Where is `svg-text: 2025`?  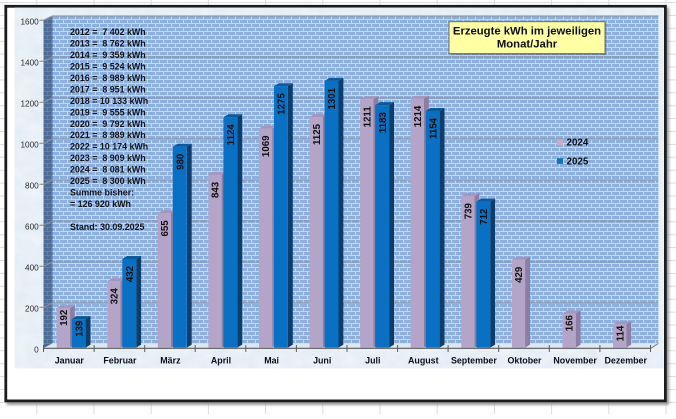 svg-text: 2025 is located at coordinates (578, 161).